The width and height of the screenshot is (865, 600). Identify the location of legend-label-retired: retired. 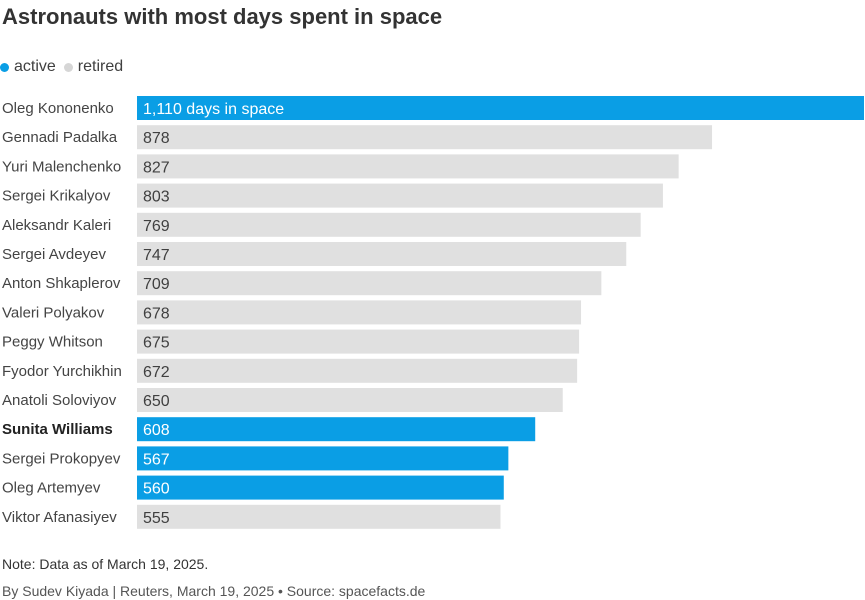
(100, 66).